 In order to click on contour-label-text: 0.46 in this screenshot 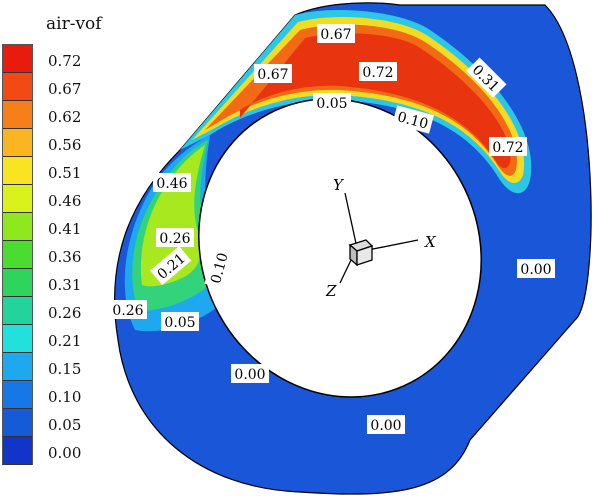, I will do `click(171, 184)`.